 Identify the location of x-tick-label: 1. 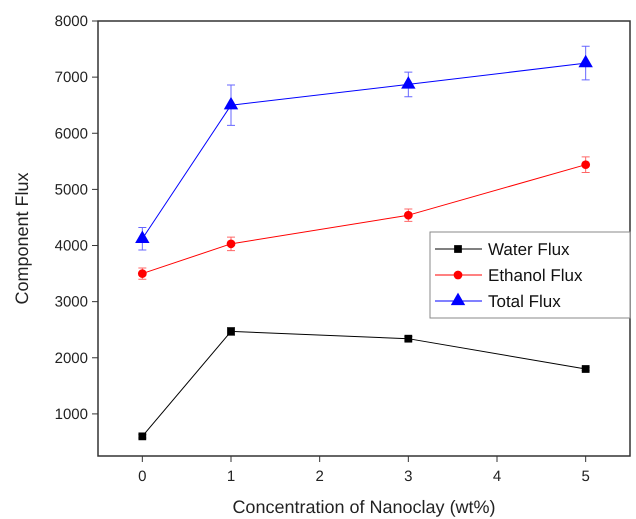
(231, 476).